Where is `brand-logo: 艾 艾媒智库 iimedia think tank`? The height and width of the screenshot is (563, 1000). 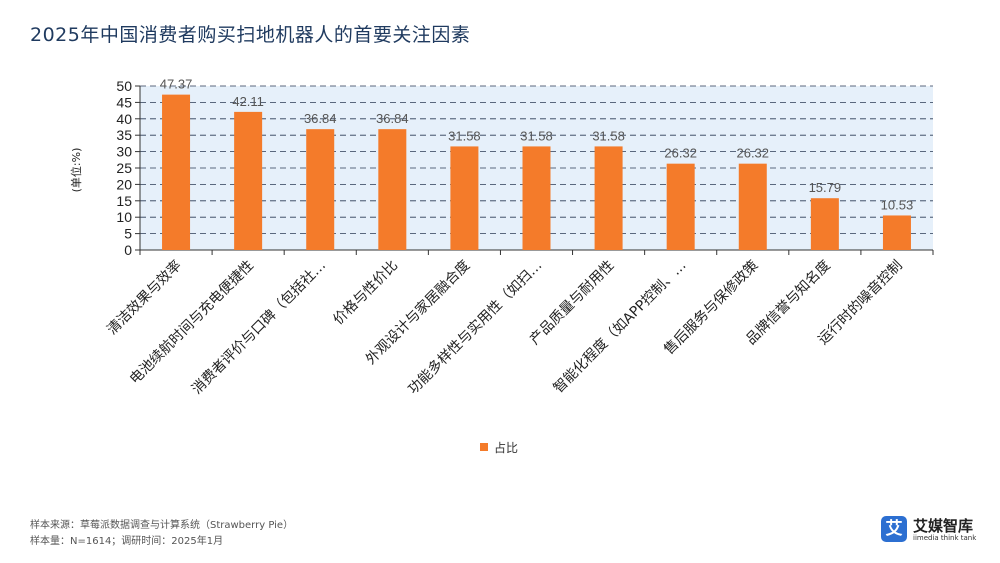
brand-logo: 艾 艾媒智库 iimedia think tank is located at coordinates (931, 530).